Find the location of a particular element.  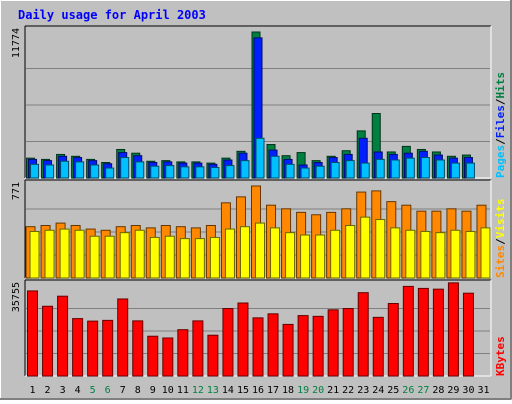

x-tick-label: 10 is located at coordinates (168, 390).